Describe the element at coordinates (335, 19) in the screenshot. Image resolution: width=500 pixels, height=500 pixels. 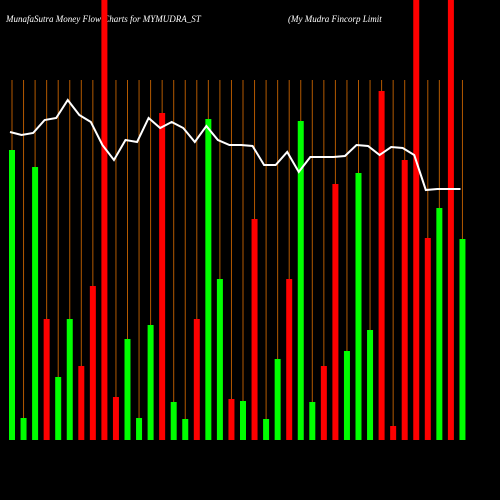
I see `chart-subtitle: (My Mudra Fincorp Limit` at that location.